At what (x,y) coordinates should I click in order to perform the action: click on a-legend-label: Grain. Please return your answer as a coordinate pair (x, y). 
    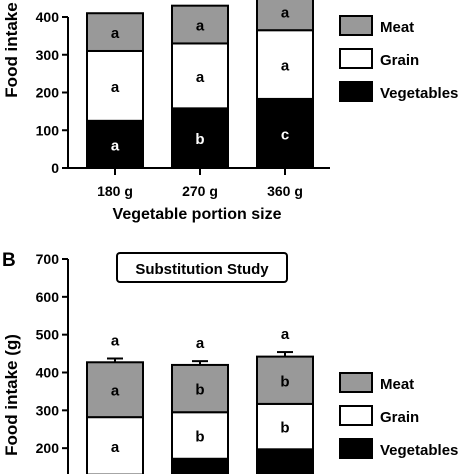
    Looking at the image, I should click on (399, 60).